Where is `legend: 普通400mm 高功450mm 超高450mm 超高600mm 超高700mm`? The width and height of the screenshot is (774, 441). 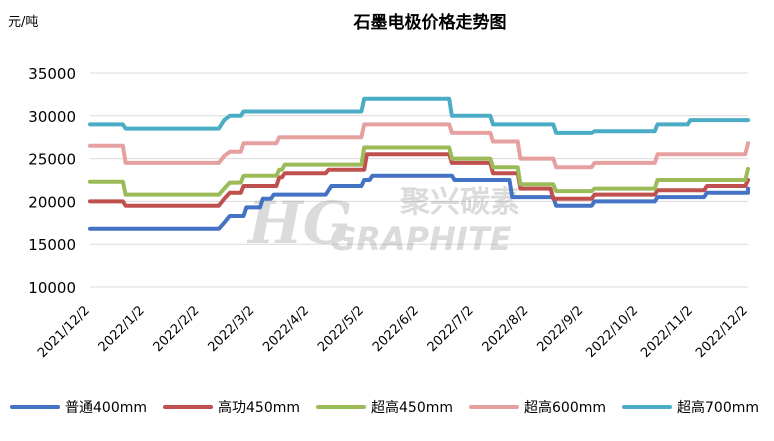
legend: 普通400mm 高功450mm 超高450mm 超高600mm 超高700mm is located at coordinates (387, 407).